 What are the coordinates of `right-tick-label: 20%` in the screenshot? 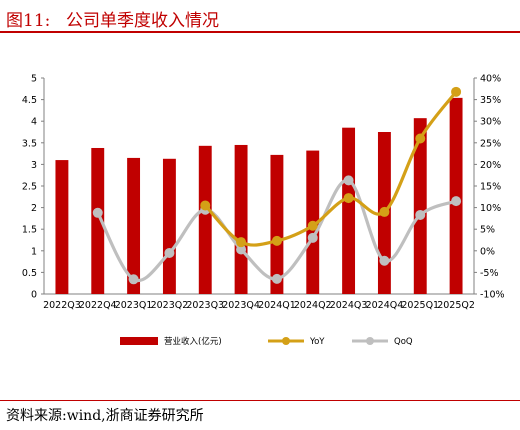 It's located at (490, 165).